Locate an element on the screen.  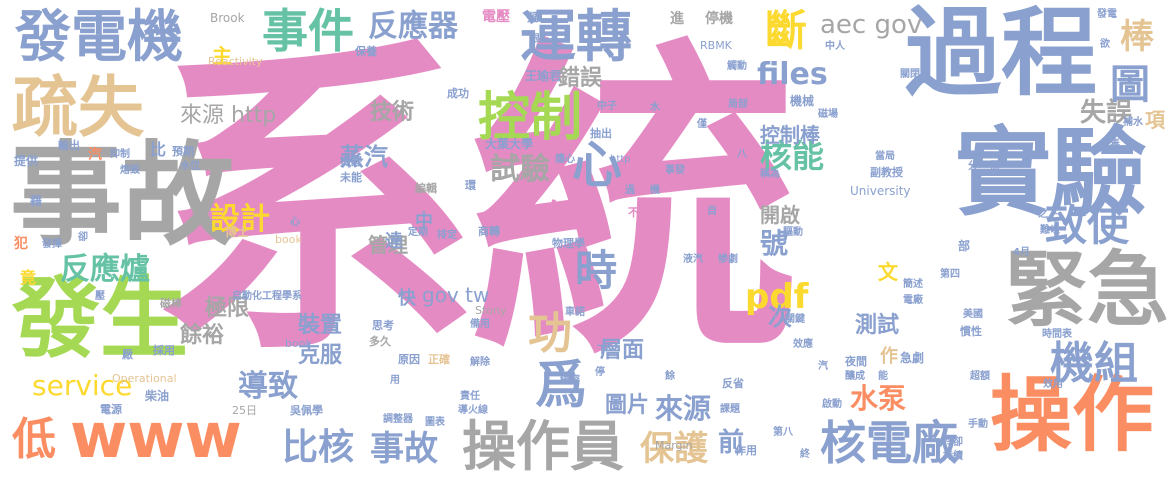
word-cloud-term: 事發 is located at coordinates (675, 170).